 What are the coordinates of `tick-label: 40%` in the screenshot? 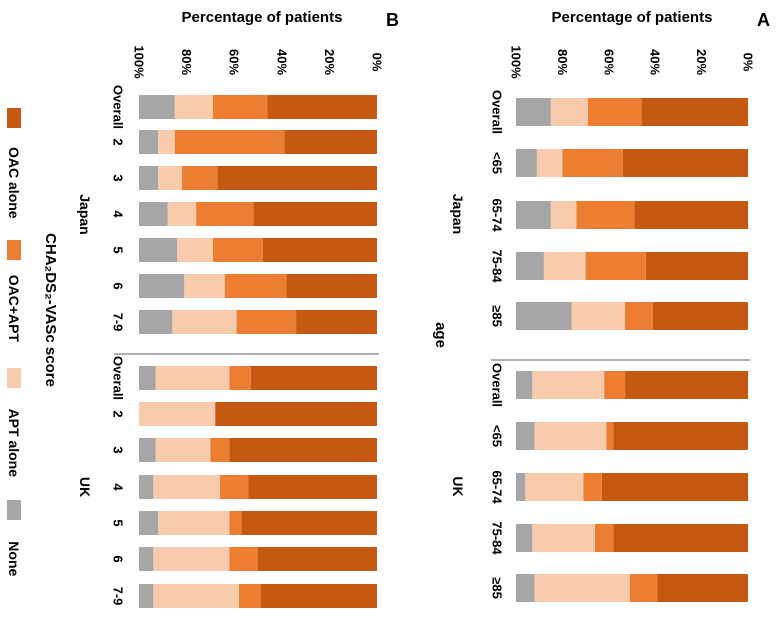 It's located at (281, 62).